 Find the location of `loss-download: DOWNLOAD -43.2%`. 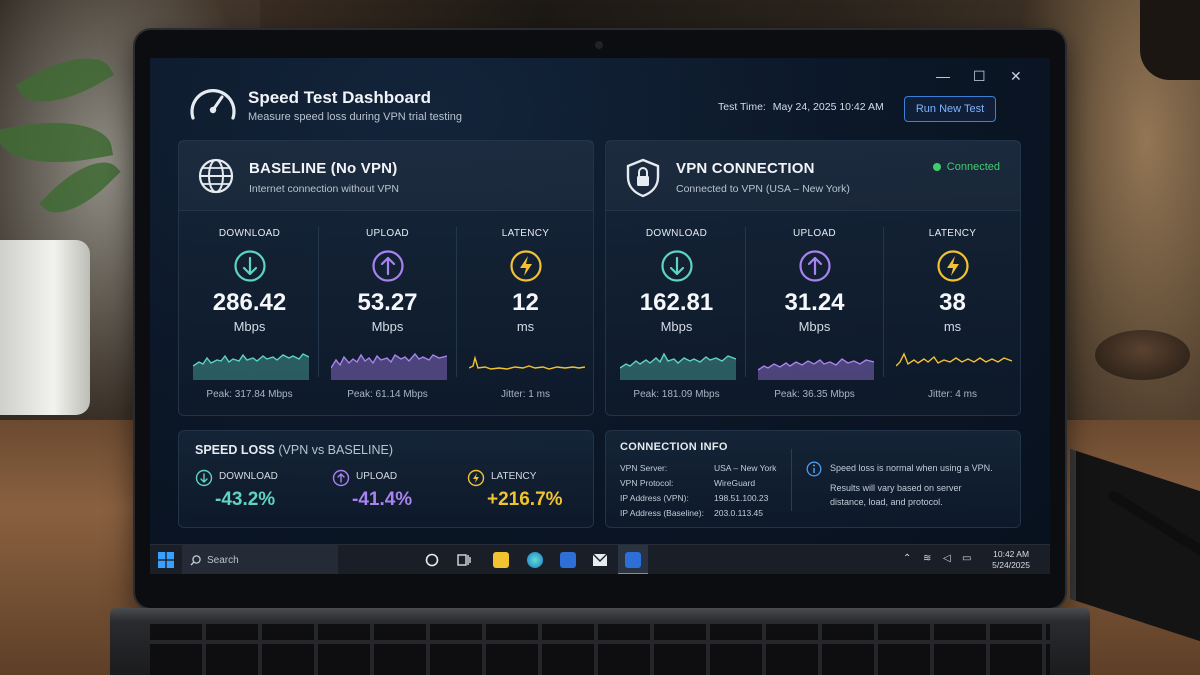

loss-download: DOWNLOAD -43.2% is located at coordinates (236, 489).